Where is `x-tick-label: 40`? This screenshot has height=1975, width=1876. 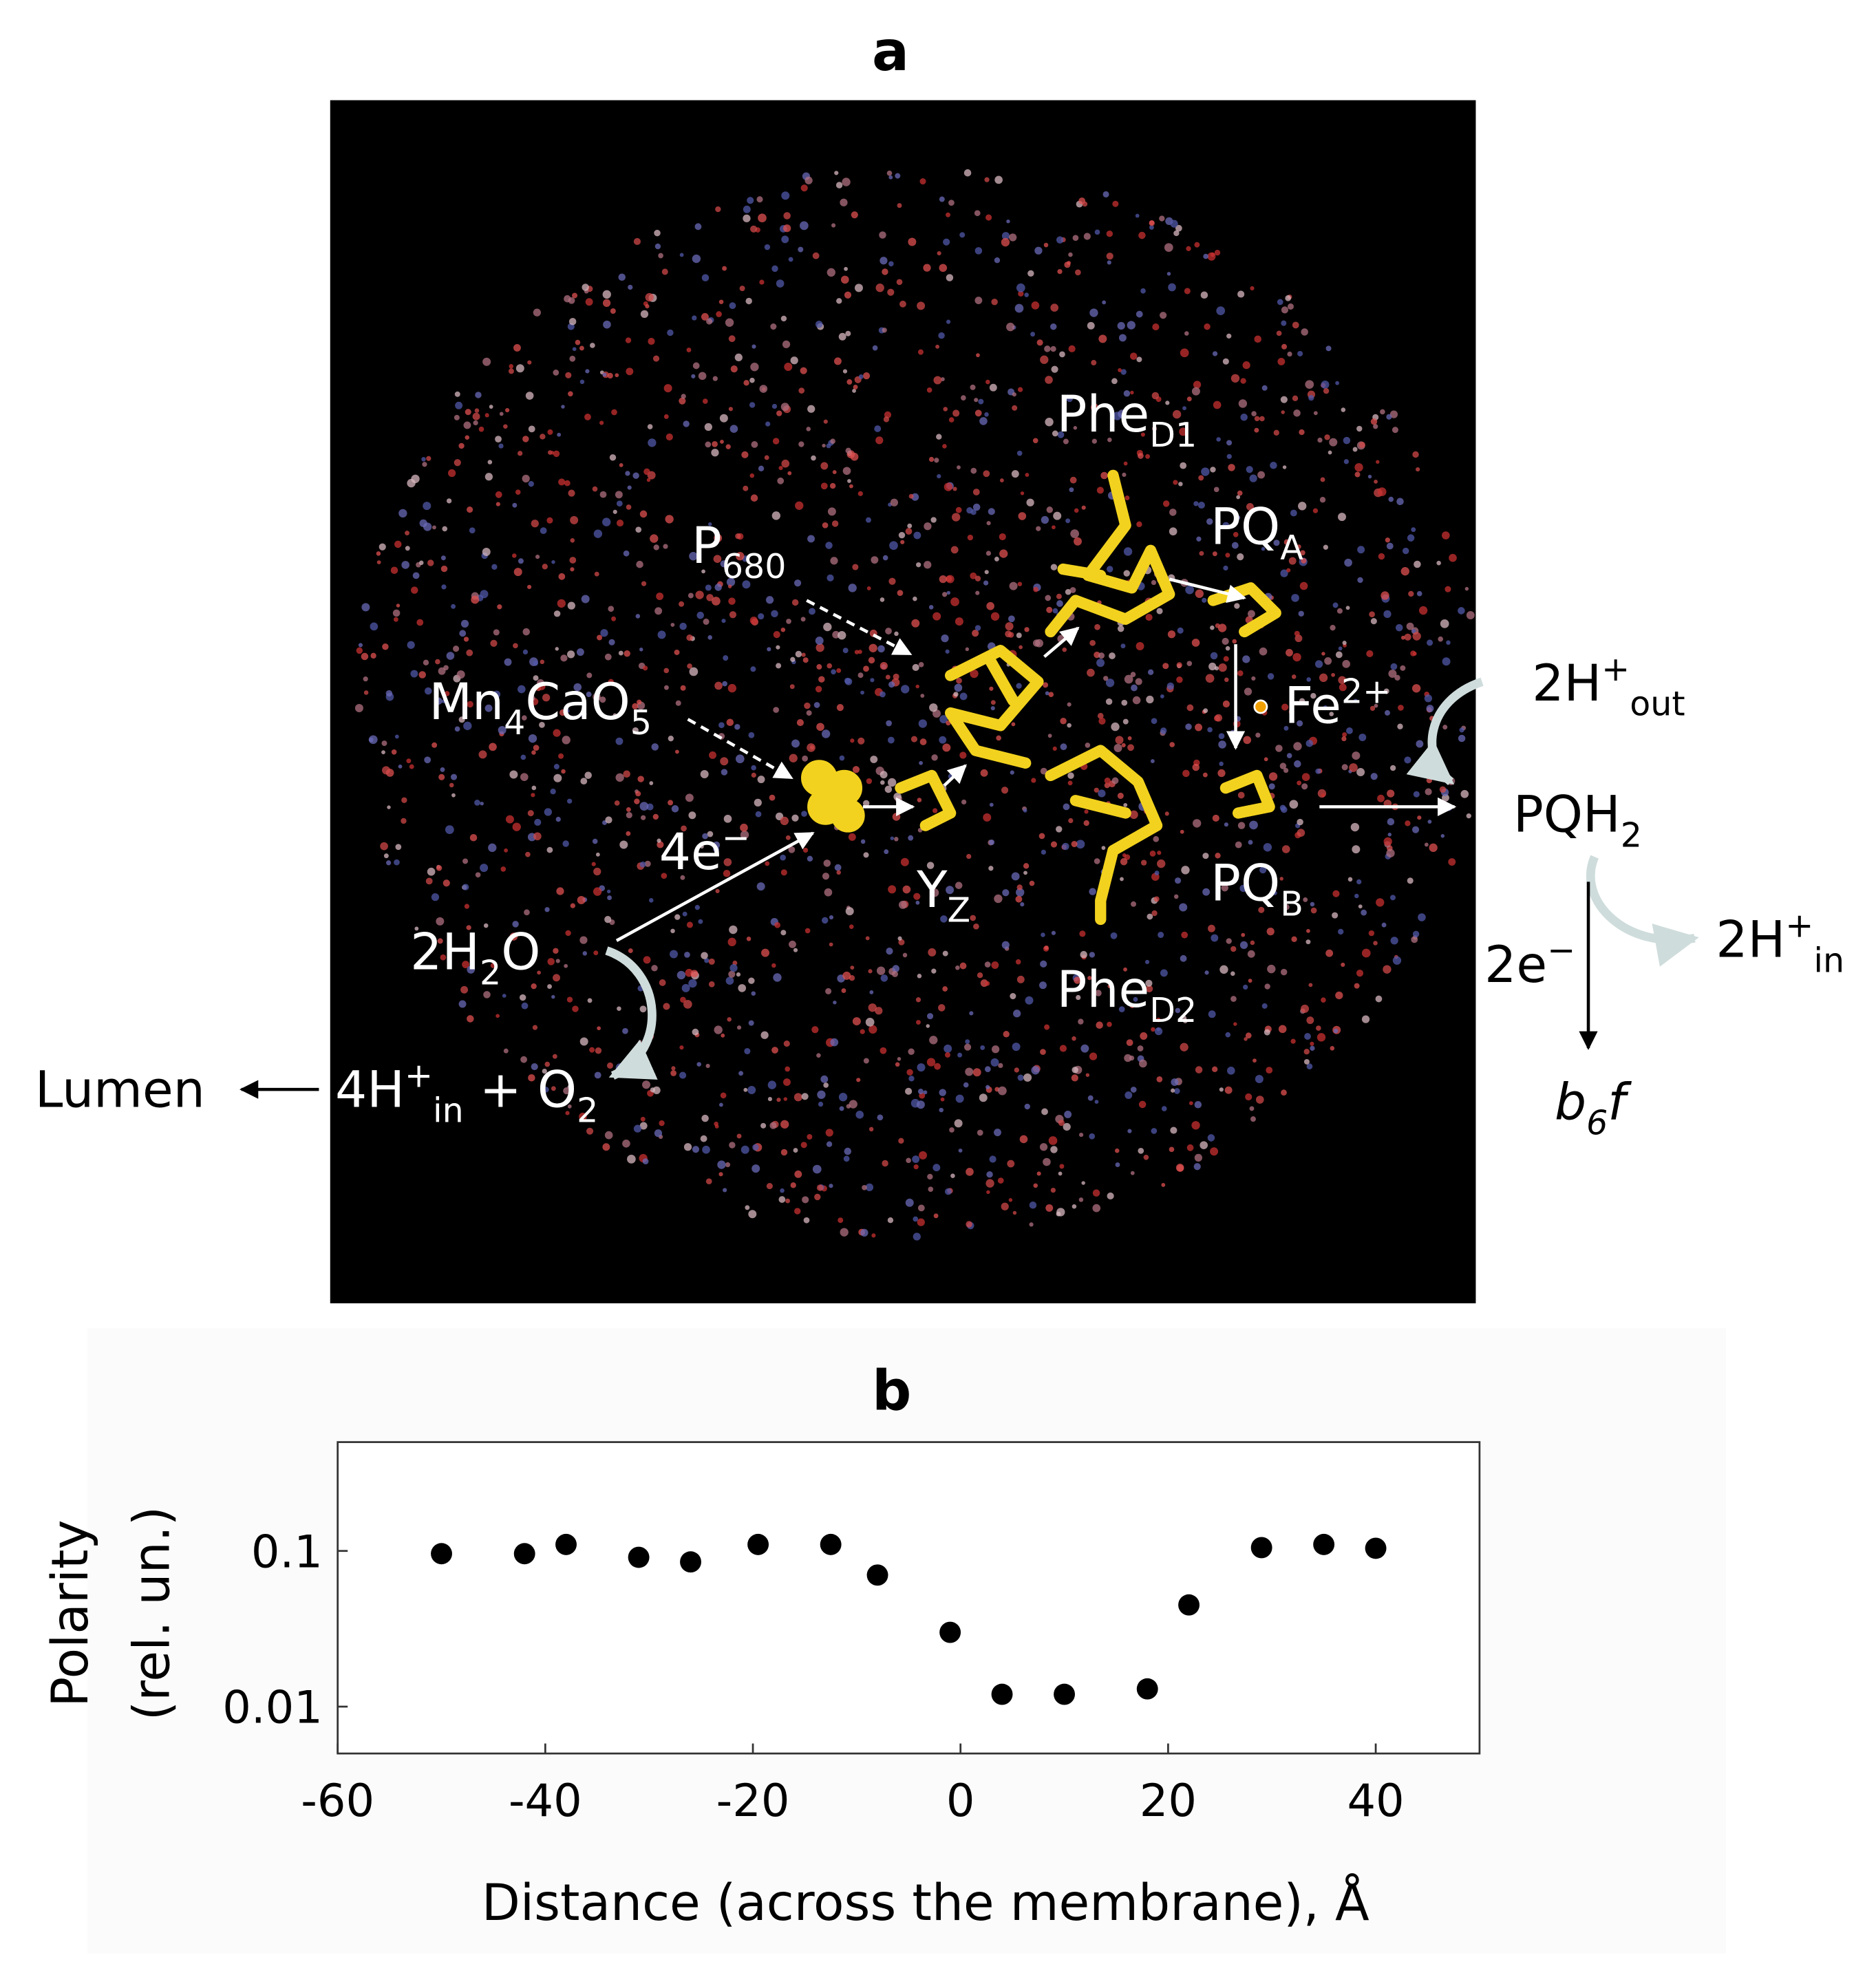 x-tick-label: 40 is located at coordinates (1375, 1801).